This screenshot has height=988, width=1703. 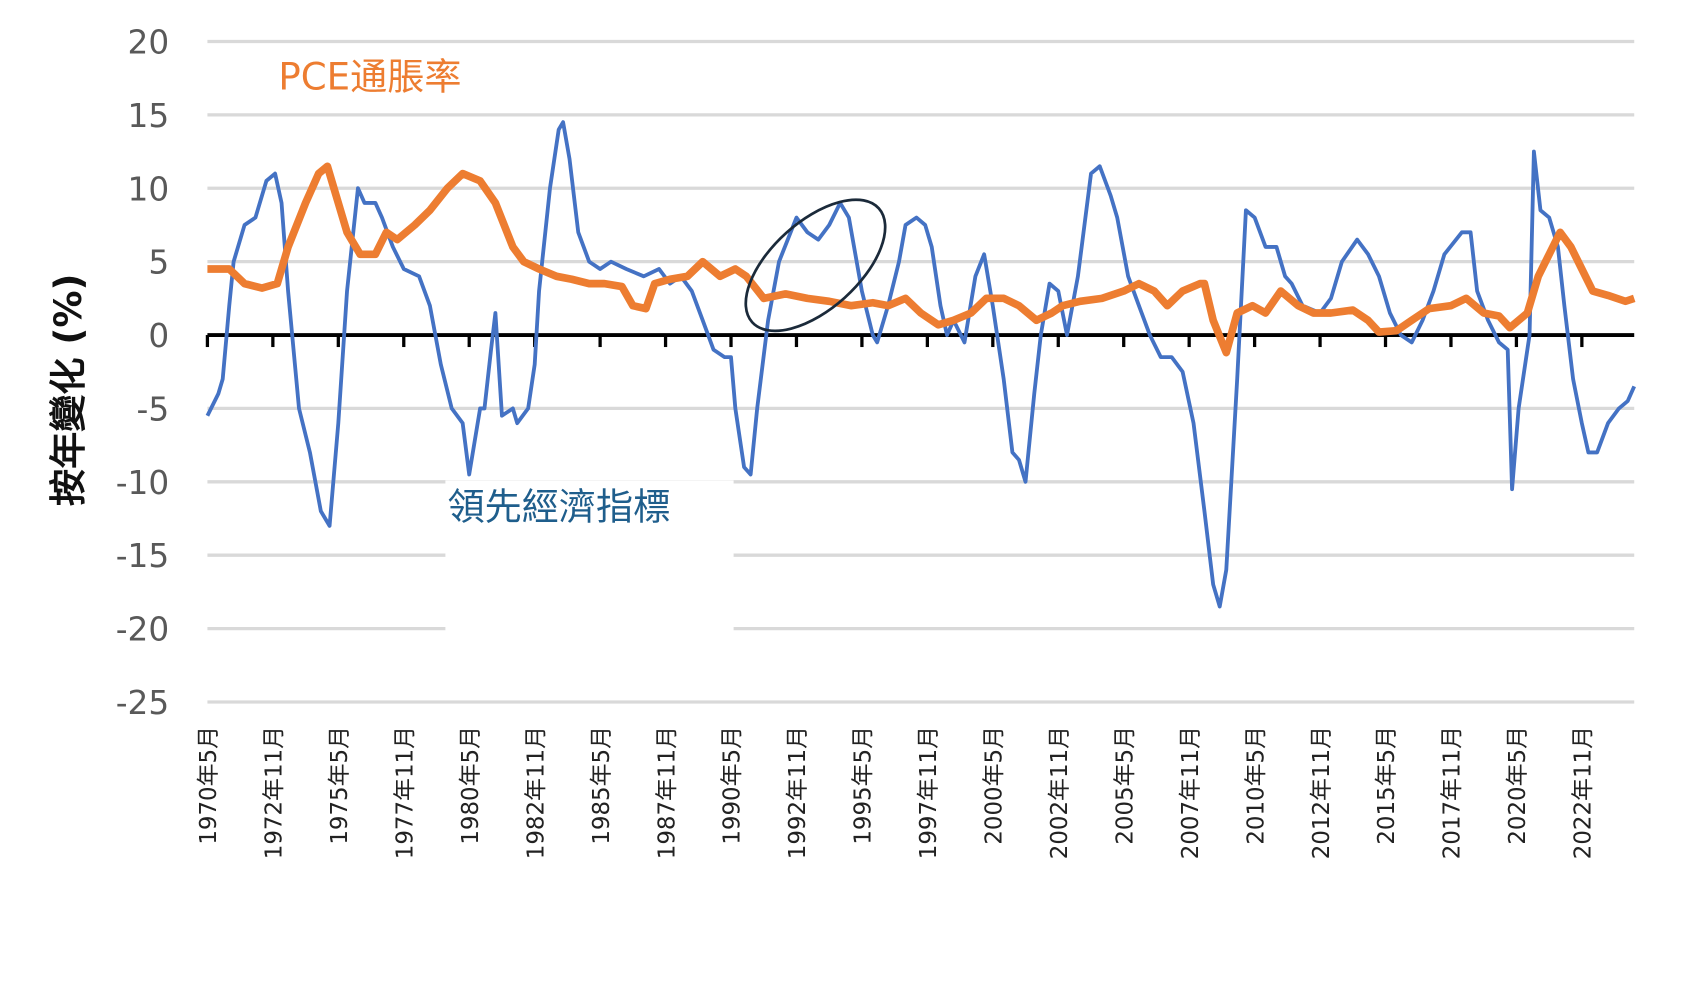 I want to click on x-tick-label: 1977年11月, so click(x=406, y=792).